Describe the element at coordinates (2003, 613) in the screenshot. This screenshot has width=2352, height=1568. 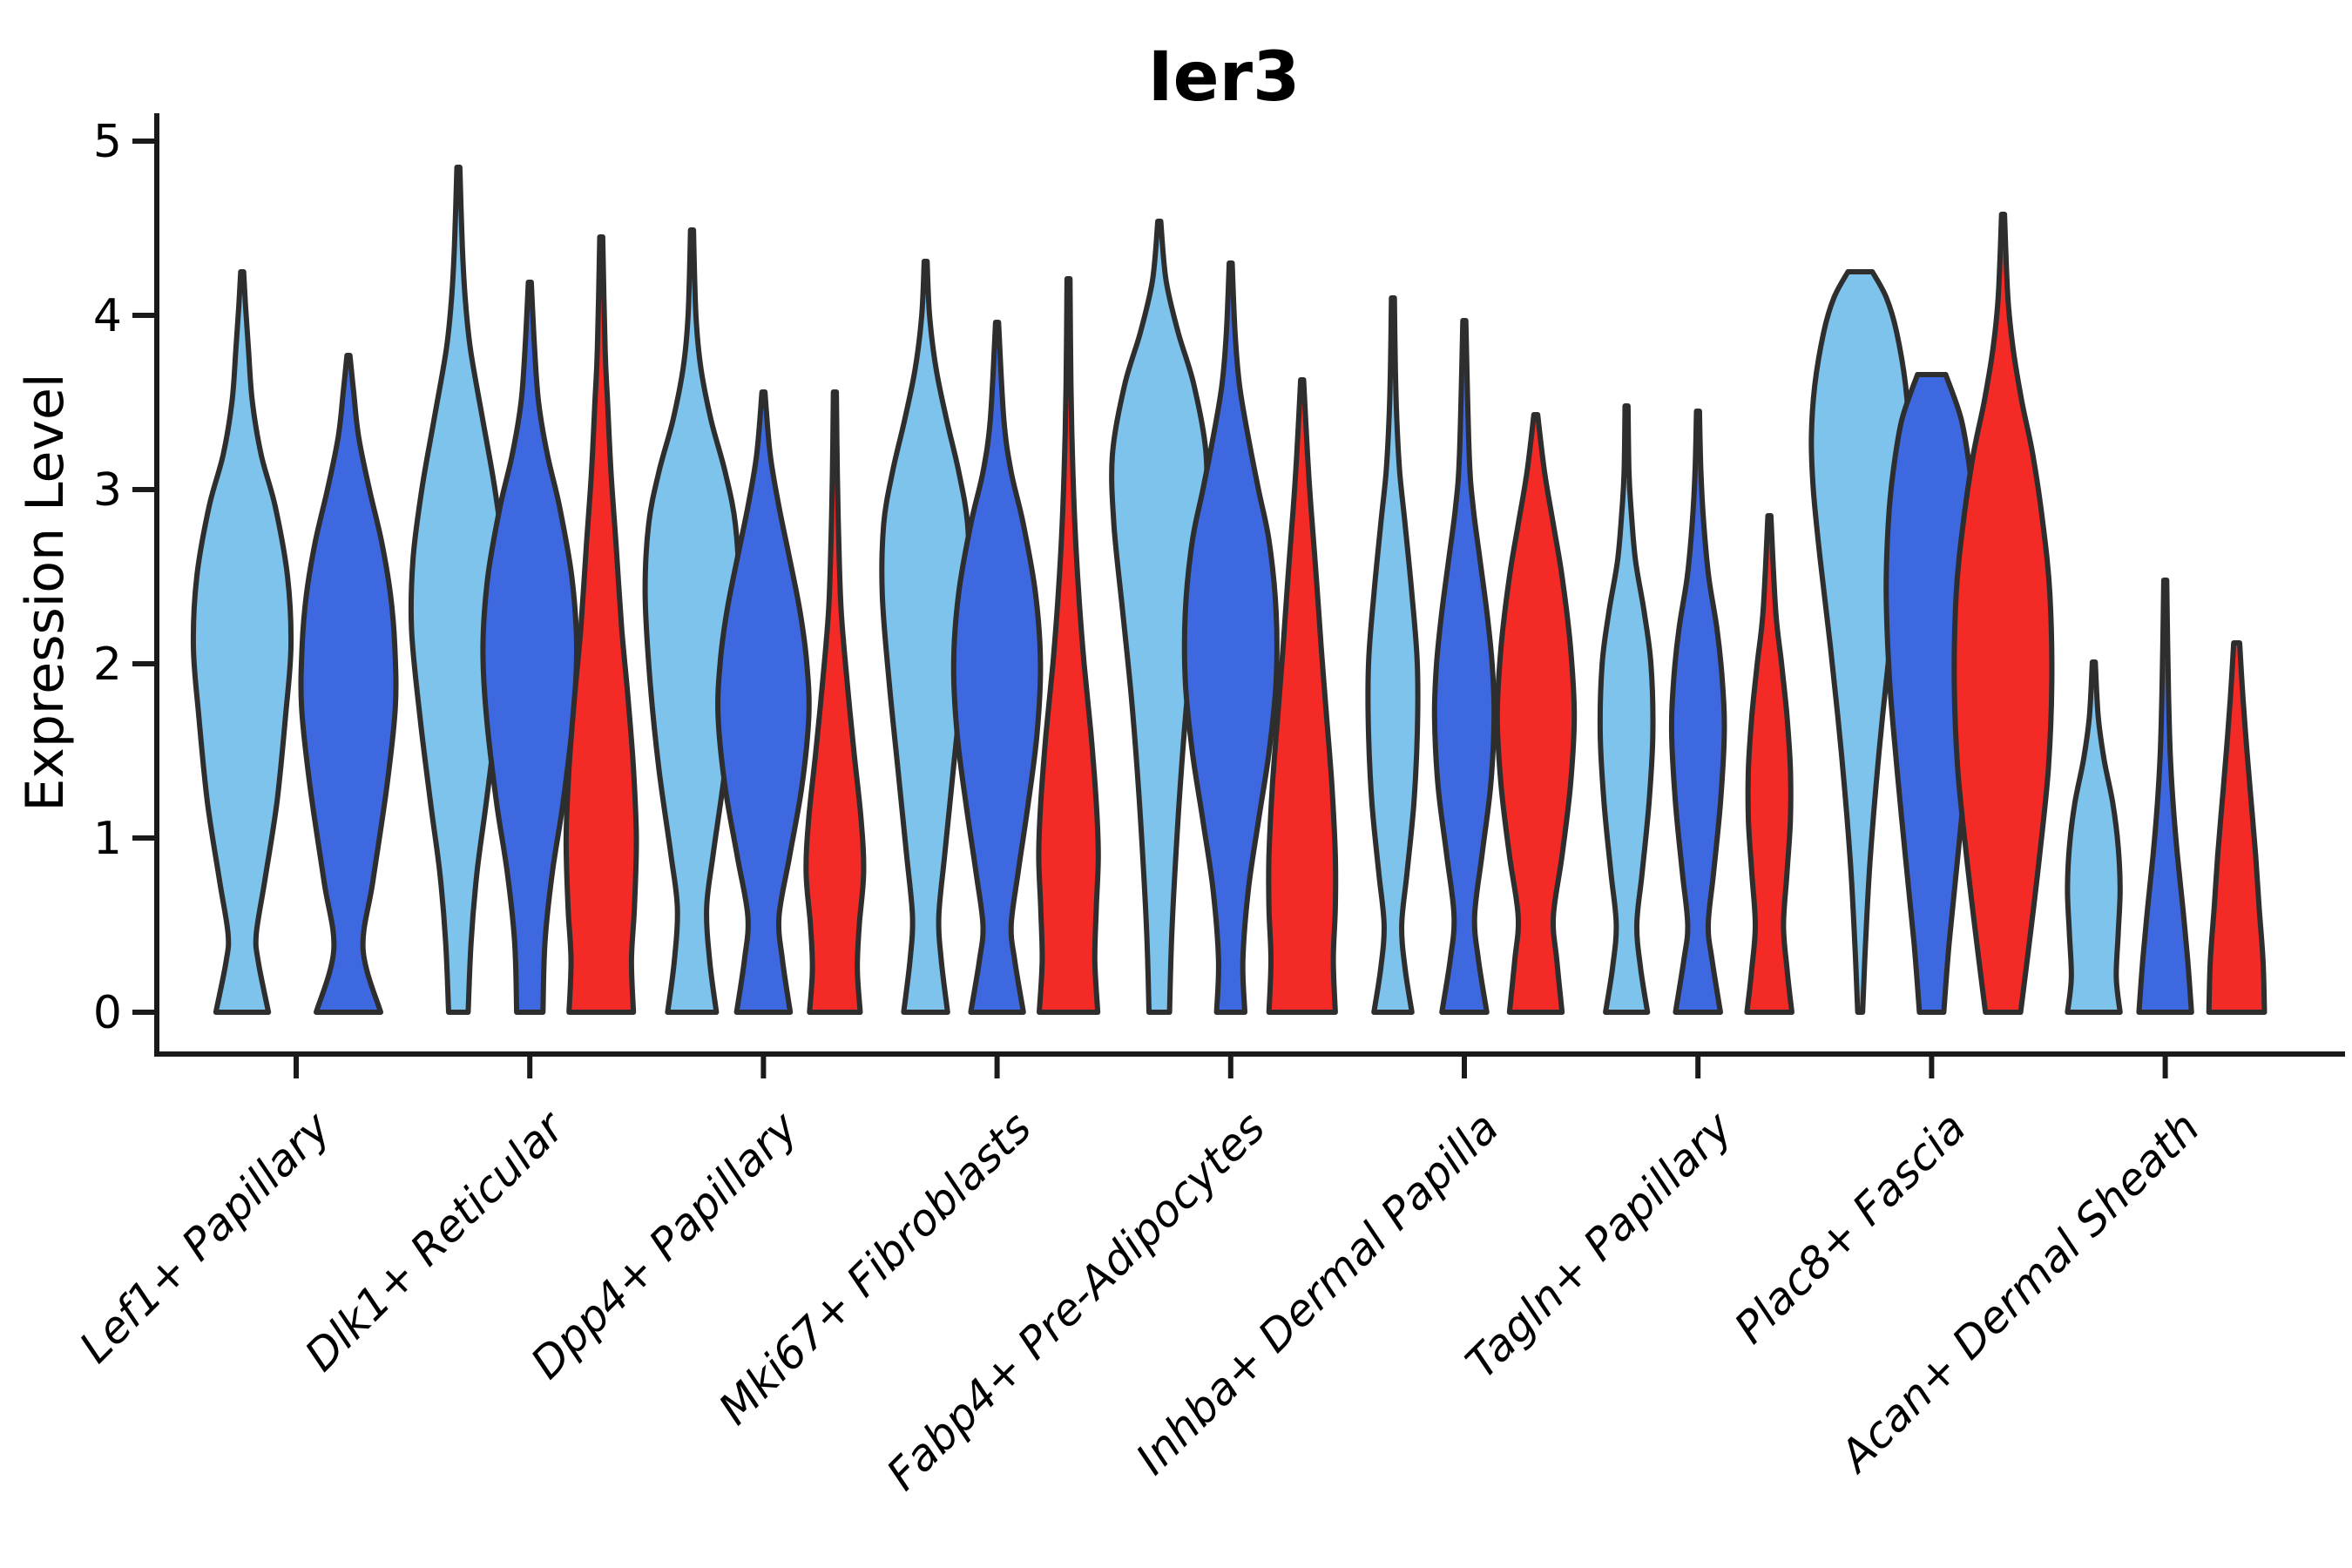
I see `violin-red-plac8-fascia` at that location.